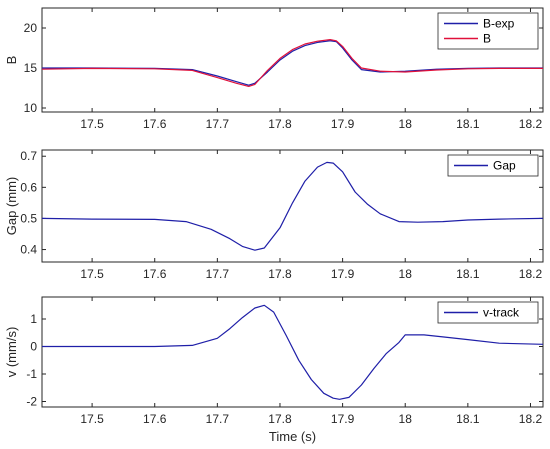  What do you see at coordinates (28, 250) in the screenshot?
I see `y-tick-label: 0.4` at bounding box center [28, 250].